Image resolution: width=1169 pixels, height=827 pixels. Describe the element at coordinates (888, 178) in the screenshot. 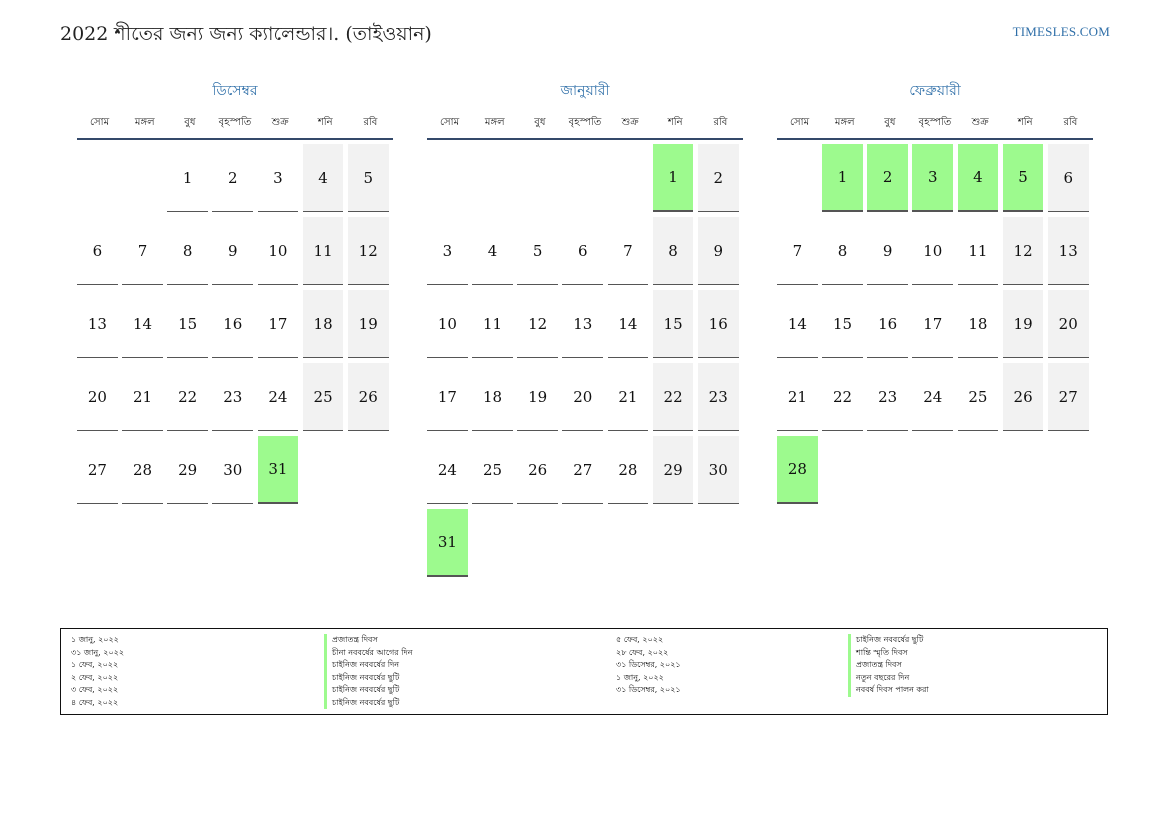

I see `holiday-day-cell: 2` at that location.